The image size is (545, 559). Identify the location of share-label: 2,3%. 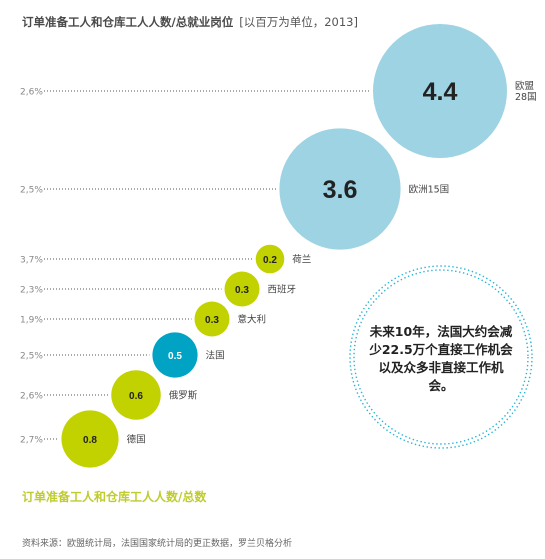
(31, 291).